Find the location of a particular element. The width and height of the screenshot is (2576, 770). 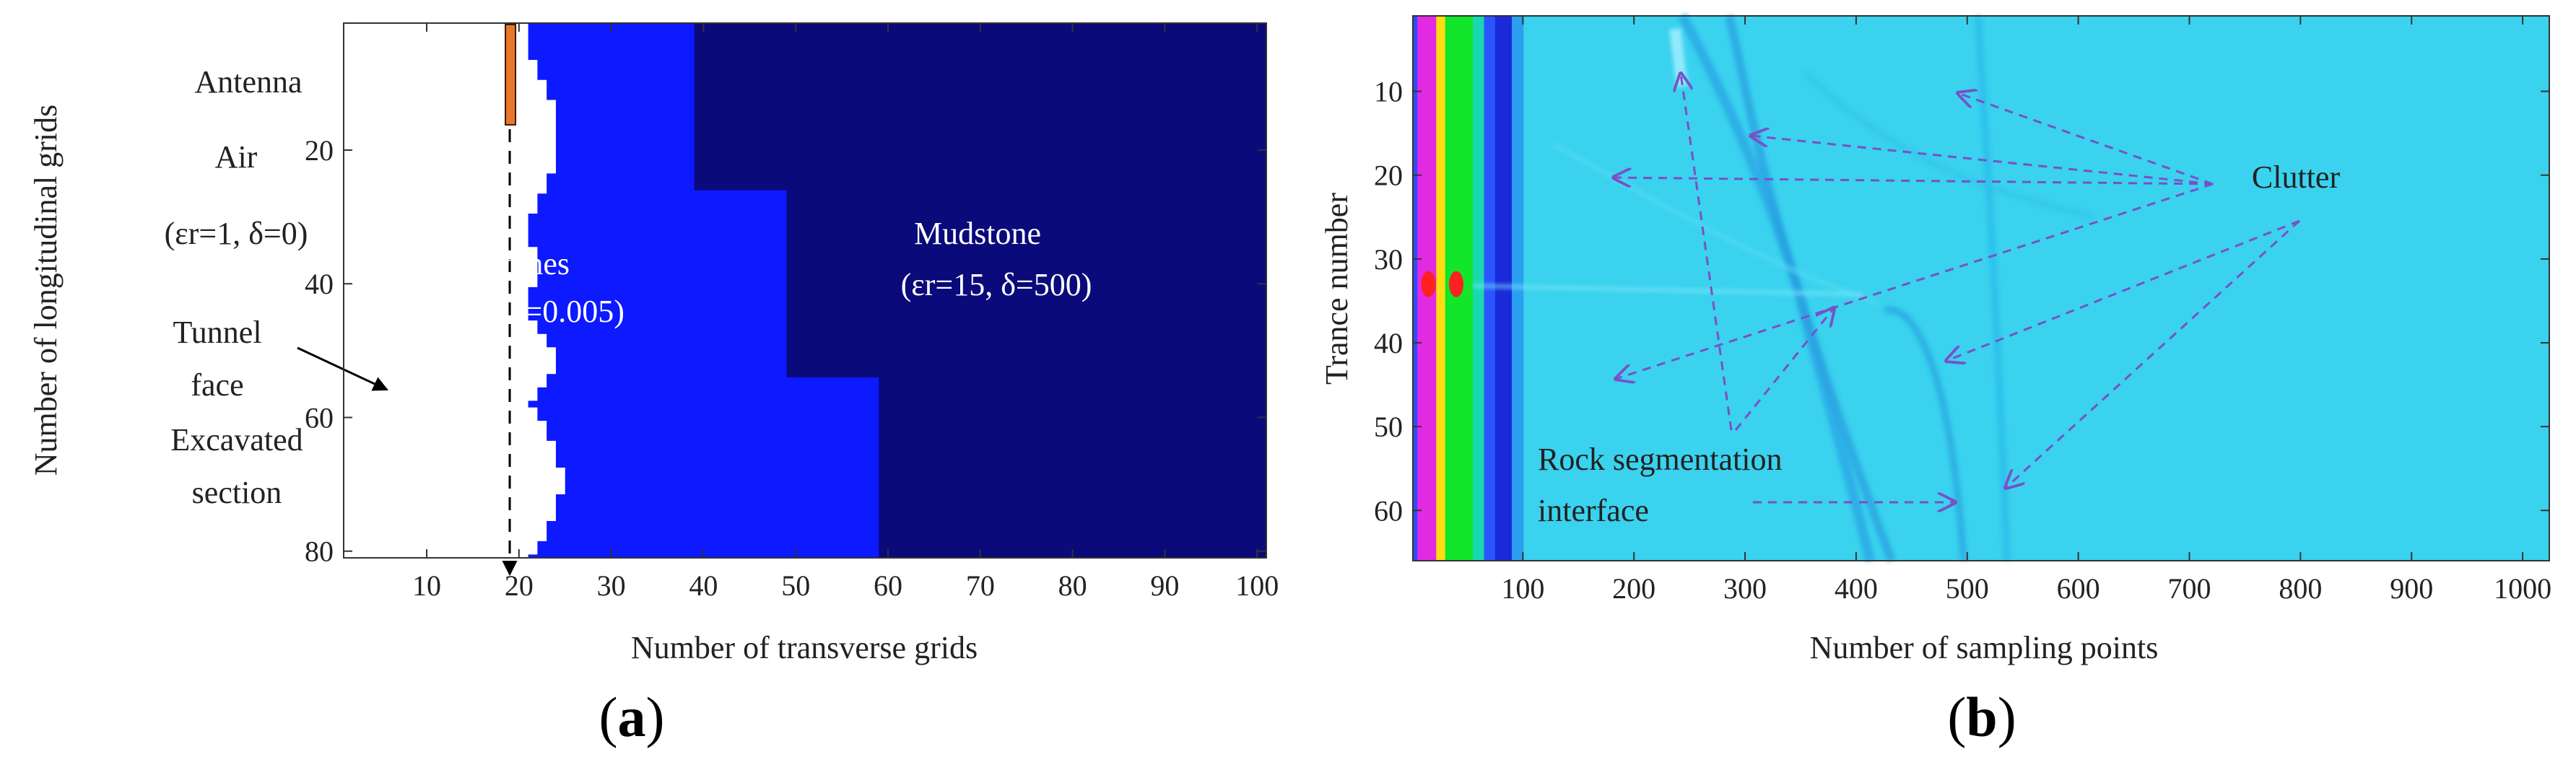

air-params: (εr=1, δ=0) is located at coordinates (236, 233).